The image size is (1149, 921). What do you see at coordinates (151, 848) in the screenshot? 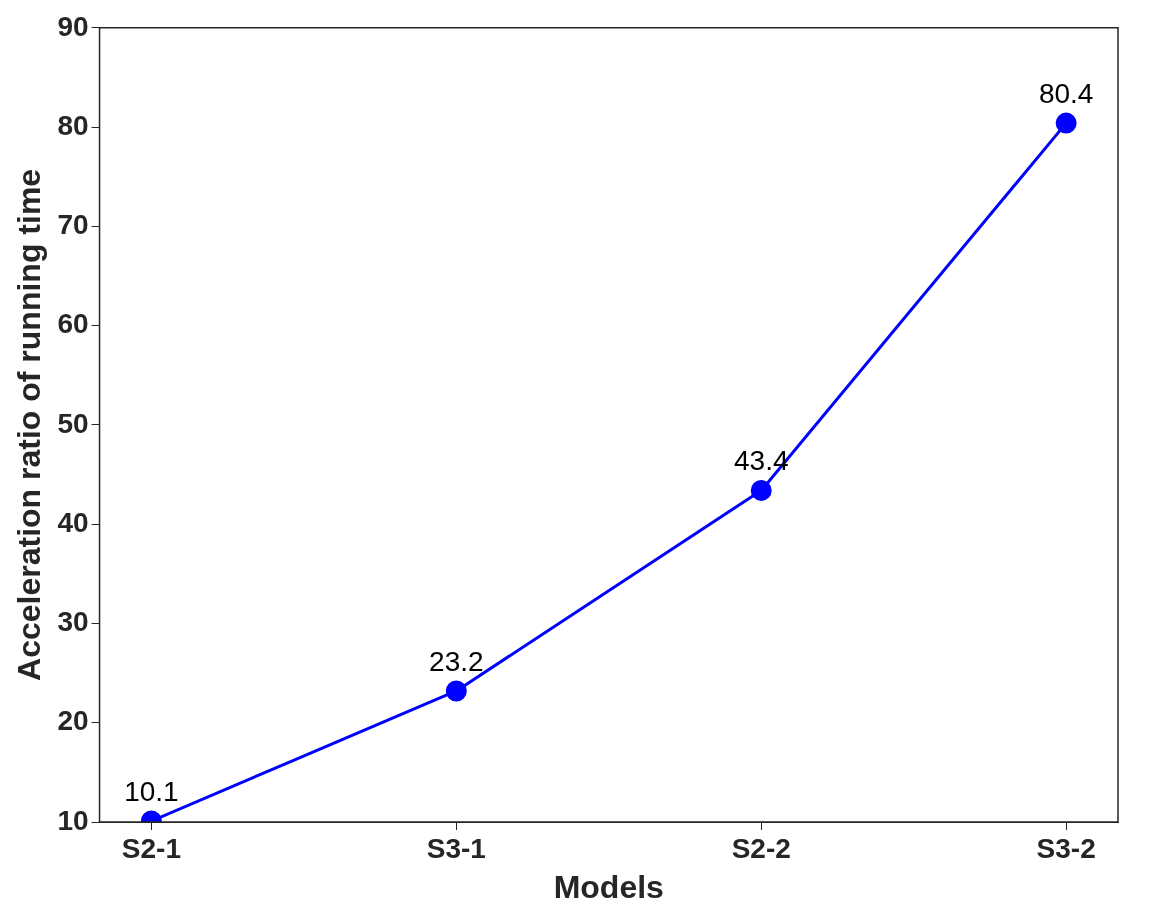
I see `x-tick-label: S2-1` at bounding box center [151, 848].